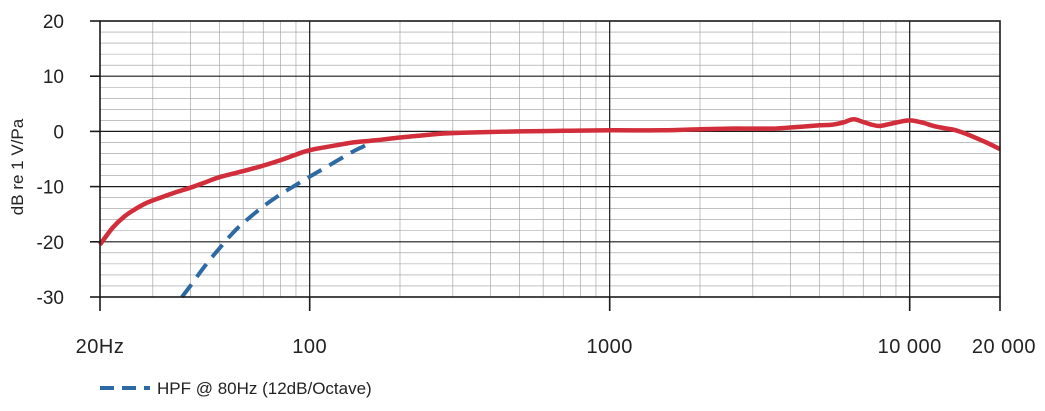  I want to click on x-tick-label: 100, so click(309, 347).